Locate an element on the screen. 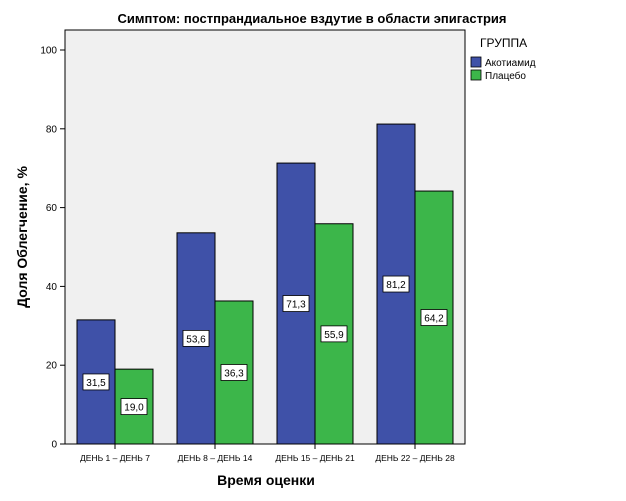 The width and height of the screenshot is (626, 501). legend: ГРУППА Акотиамид Плацебо is located at coordinates (503, 59).